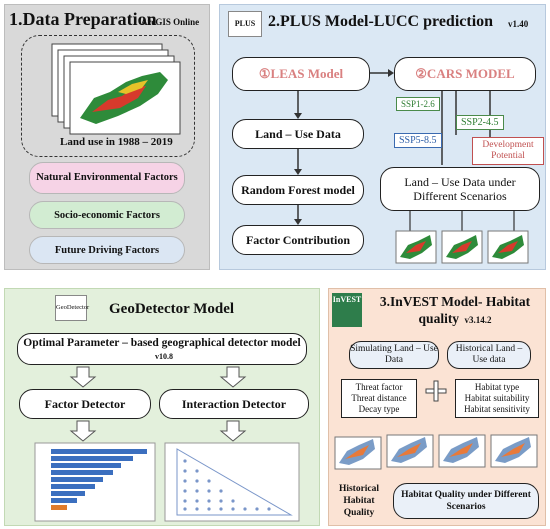 Image resolution: width=550 pixels, height=529 pixels. I want to click on ssp245-label: SSP2-4.5, so click(480, 122).